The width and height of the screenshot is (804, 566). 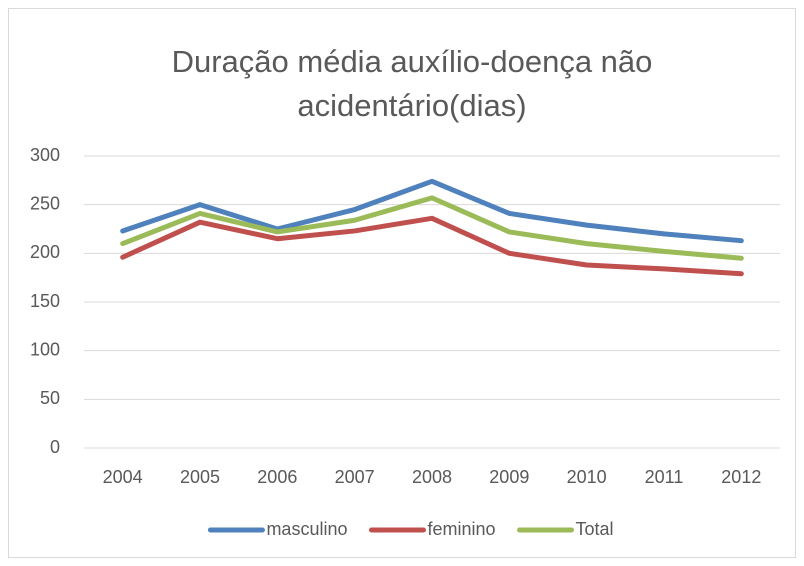 I want to click on x-tick-label: 2007, so click(x=355, y=477).